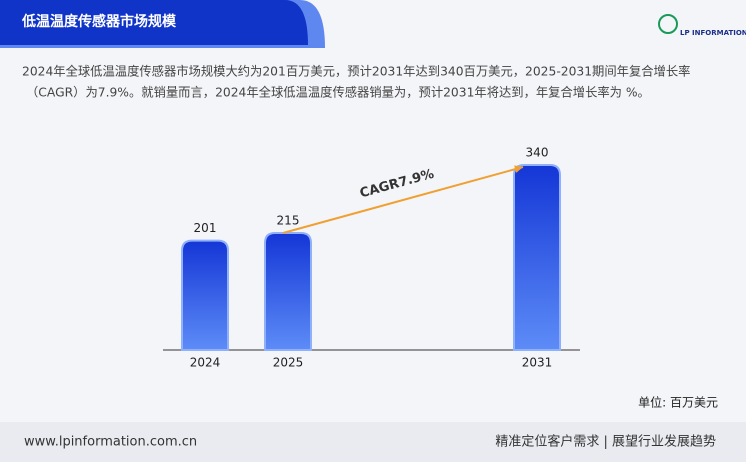 Image resolution: width=746 pixels, height=462 pixels. What do you see at coordinates (99, 21) in the screenshot?
I see `chart-title: 低温温度传感器市场规模` at bounding box center [99, 21].